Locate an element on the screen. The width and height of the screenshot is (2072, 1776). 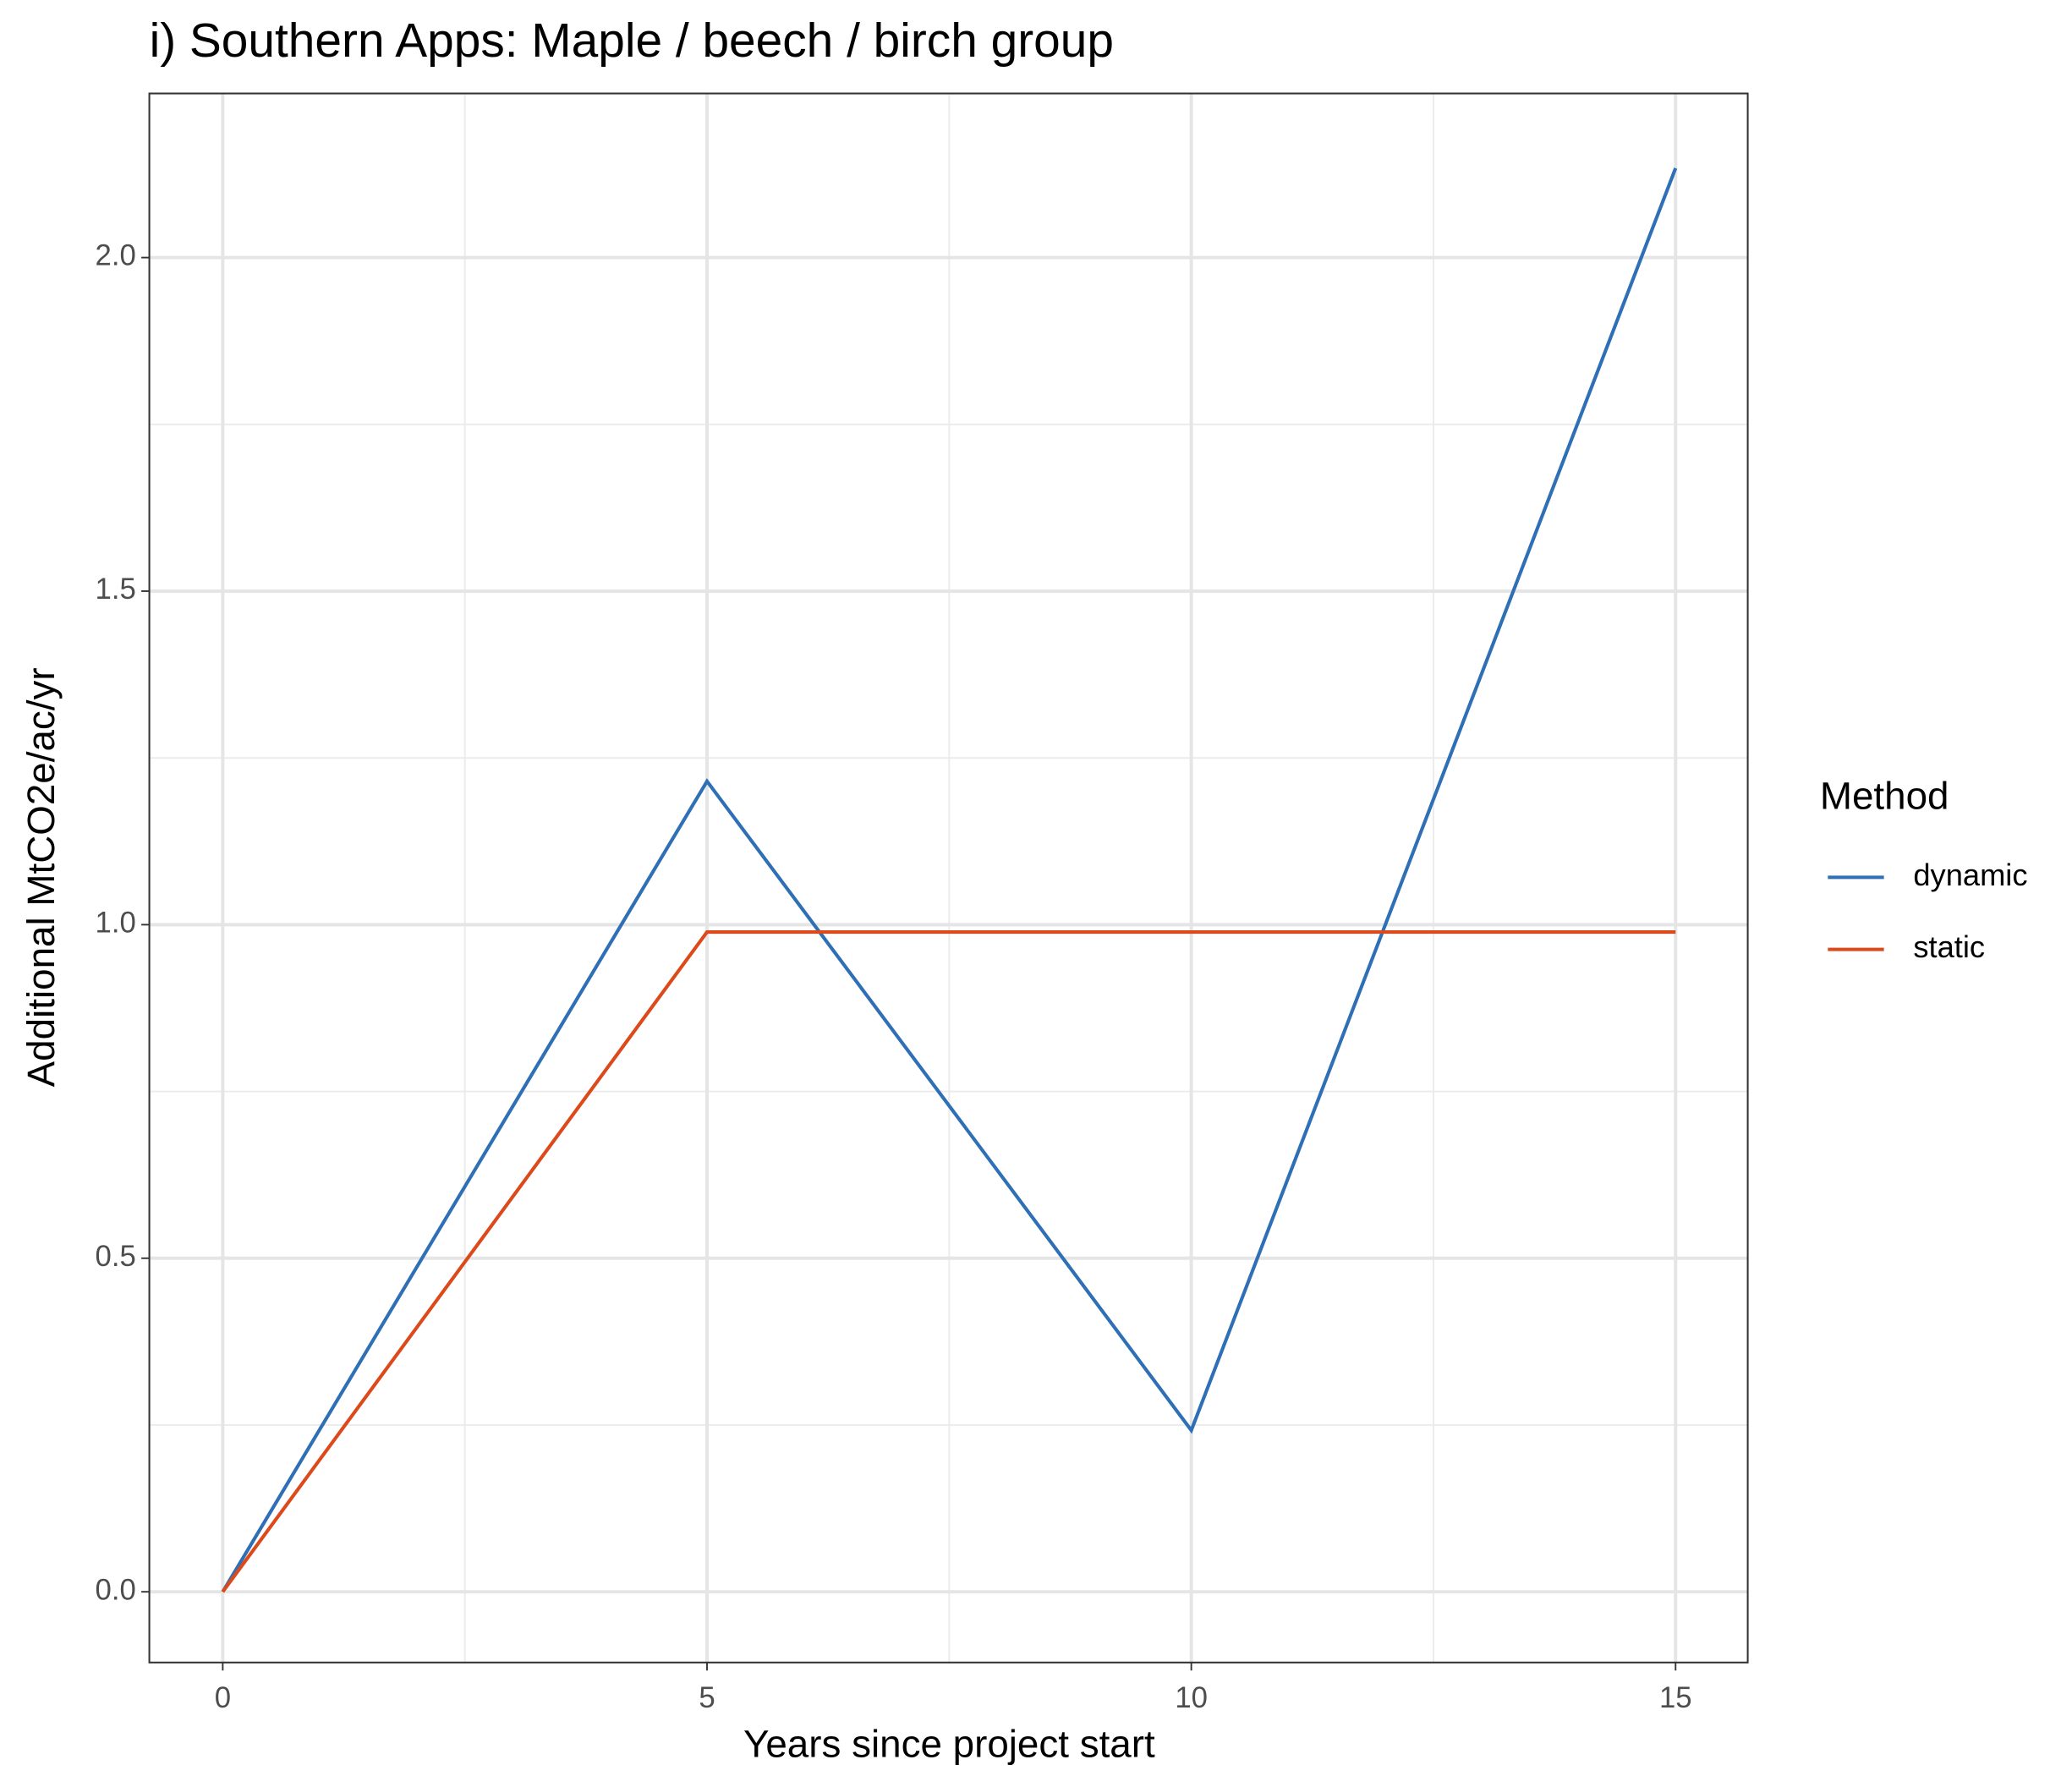
legend-label: static is located at coordinates (1949, 946).